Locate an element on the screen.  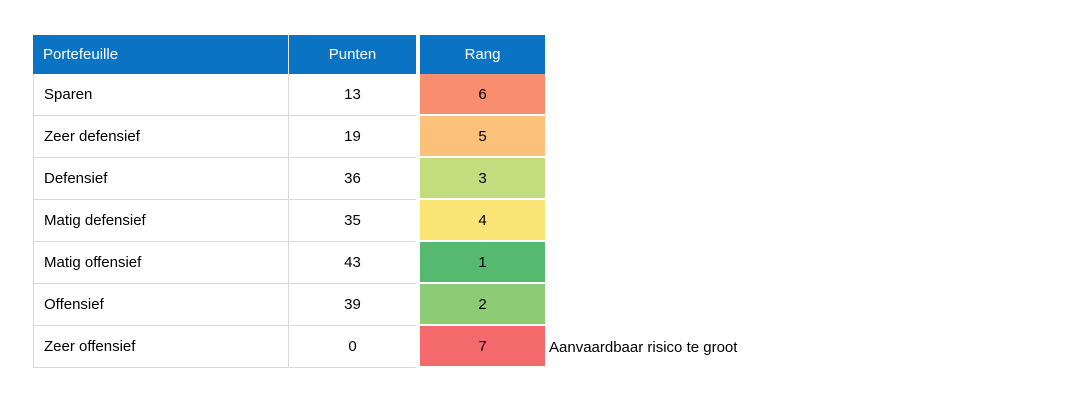
cell-portefeuille: Sparen is located at coordinates (161, 95).